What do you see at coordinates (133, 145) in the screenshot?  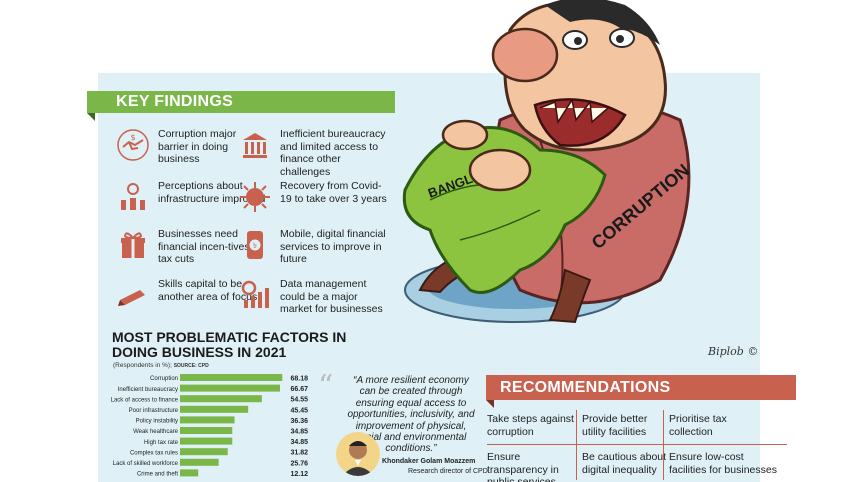 I see `handshake-money-icon: $` at bounding box center [133, 145].